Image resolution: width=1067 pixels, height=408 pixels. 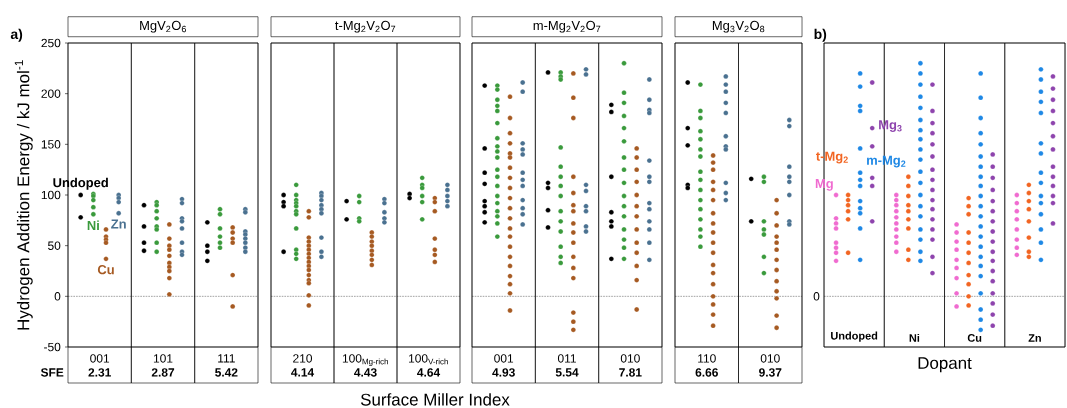 I want to click on x-tick-label: Zn, so click(x=1034, y=338).